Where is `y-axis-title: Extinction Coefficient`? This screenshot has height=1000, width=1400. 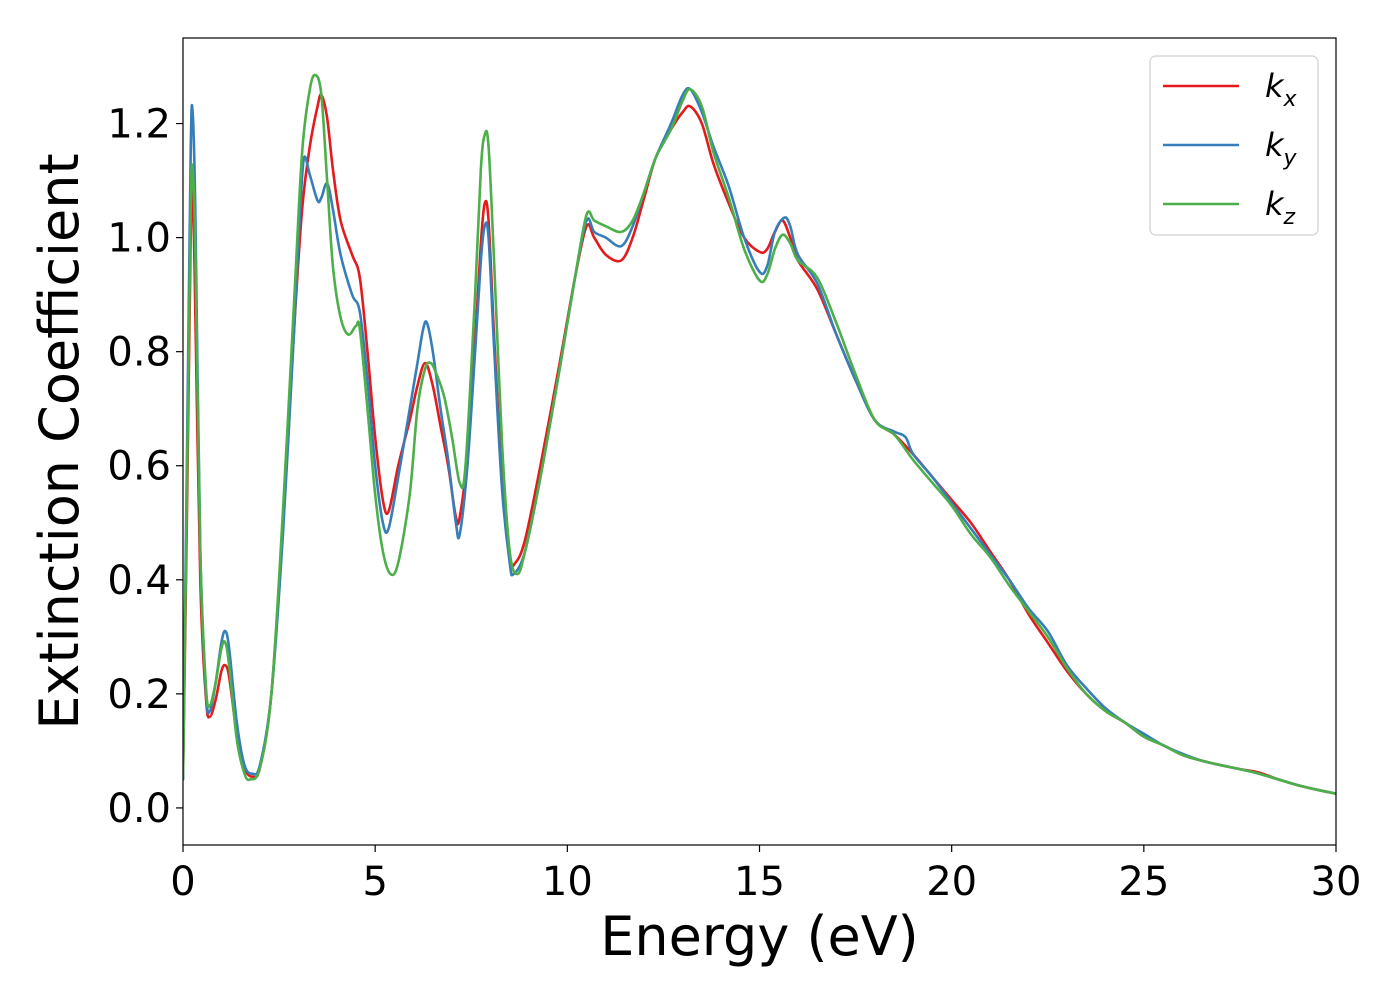 y-axis-title: Extinction Coefficient is located at coordinates (59, 441).